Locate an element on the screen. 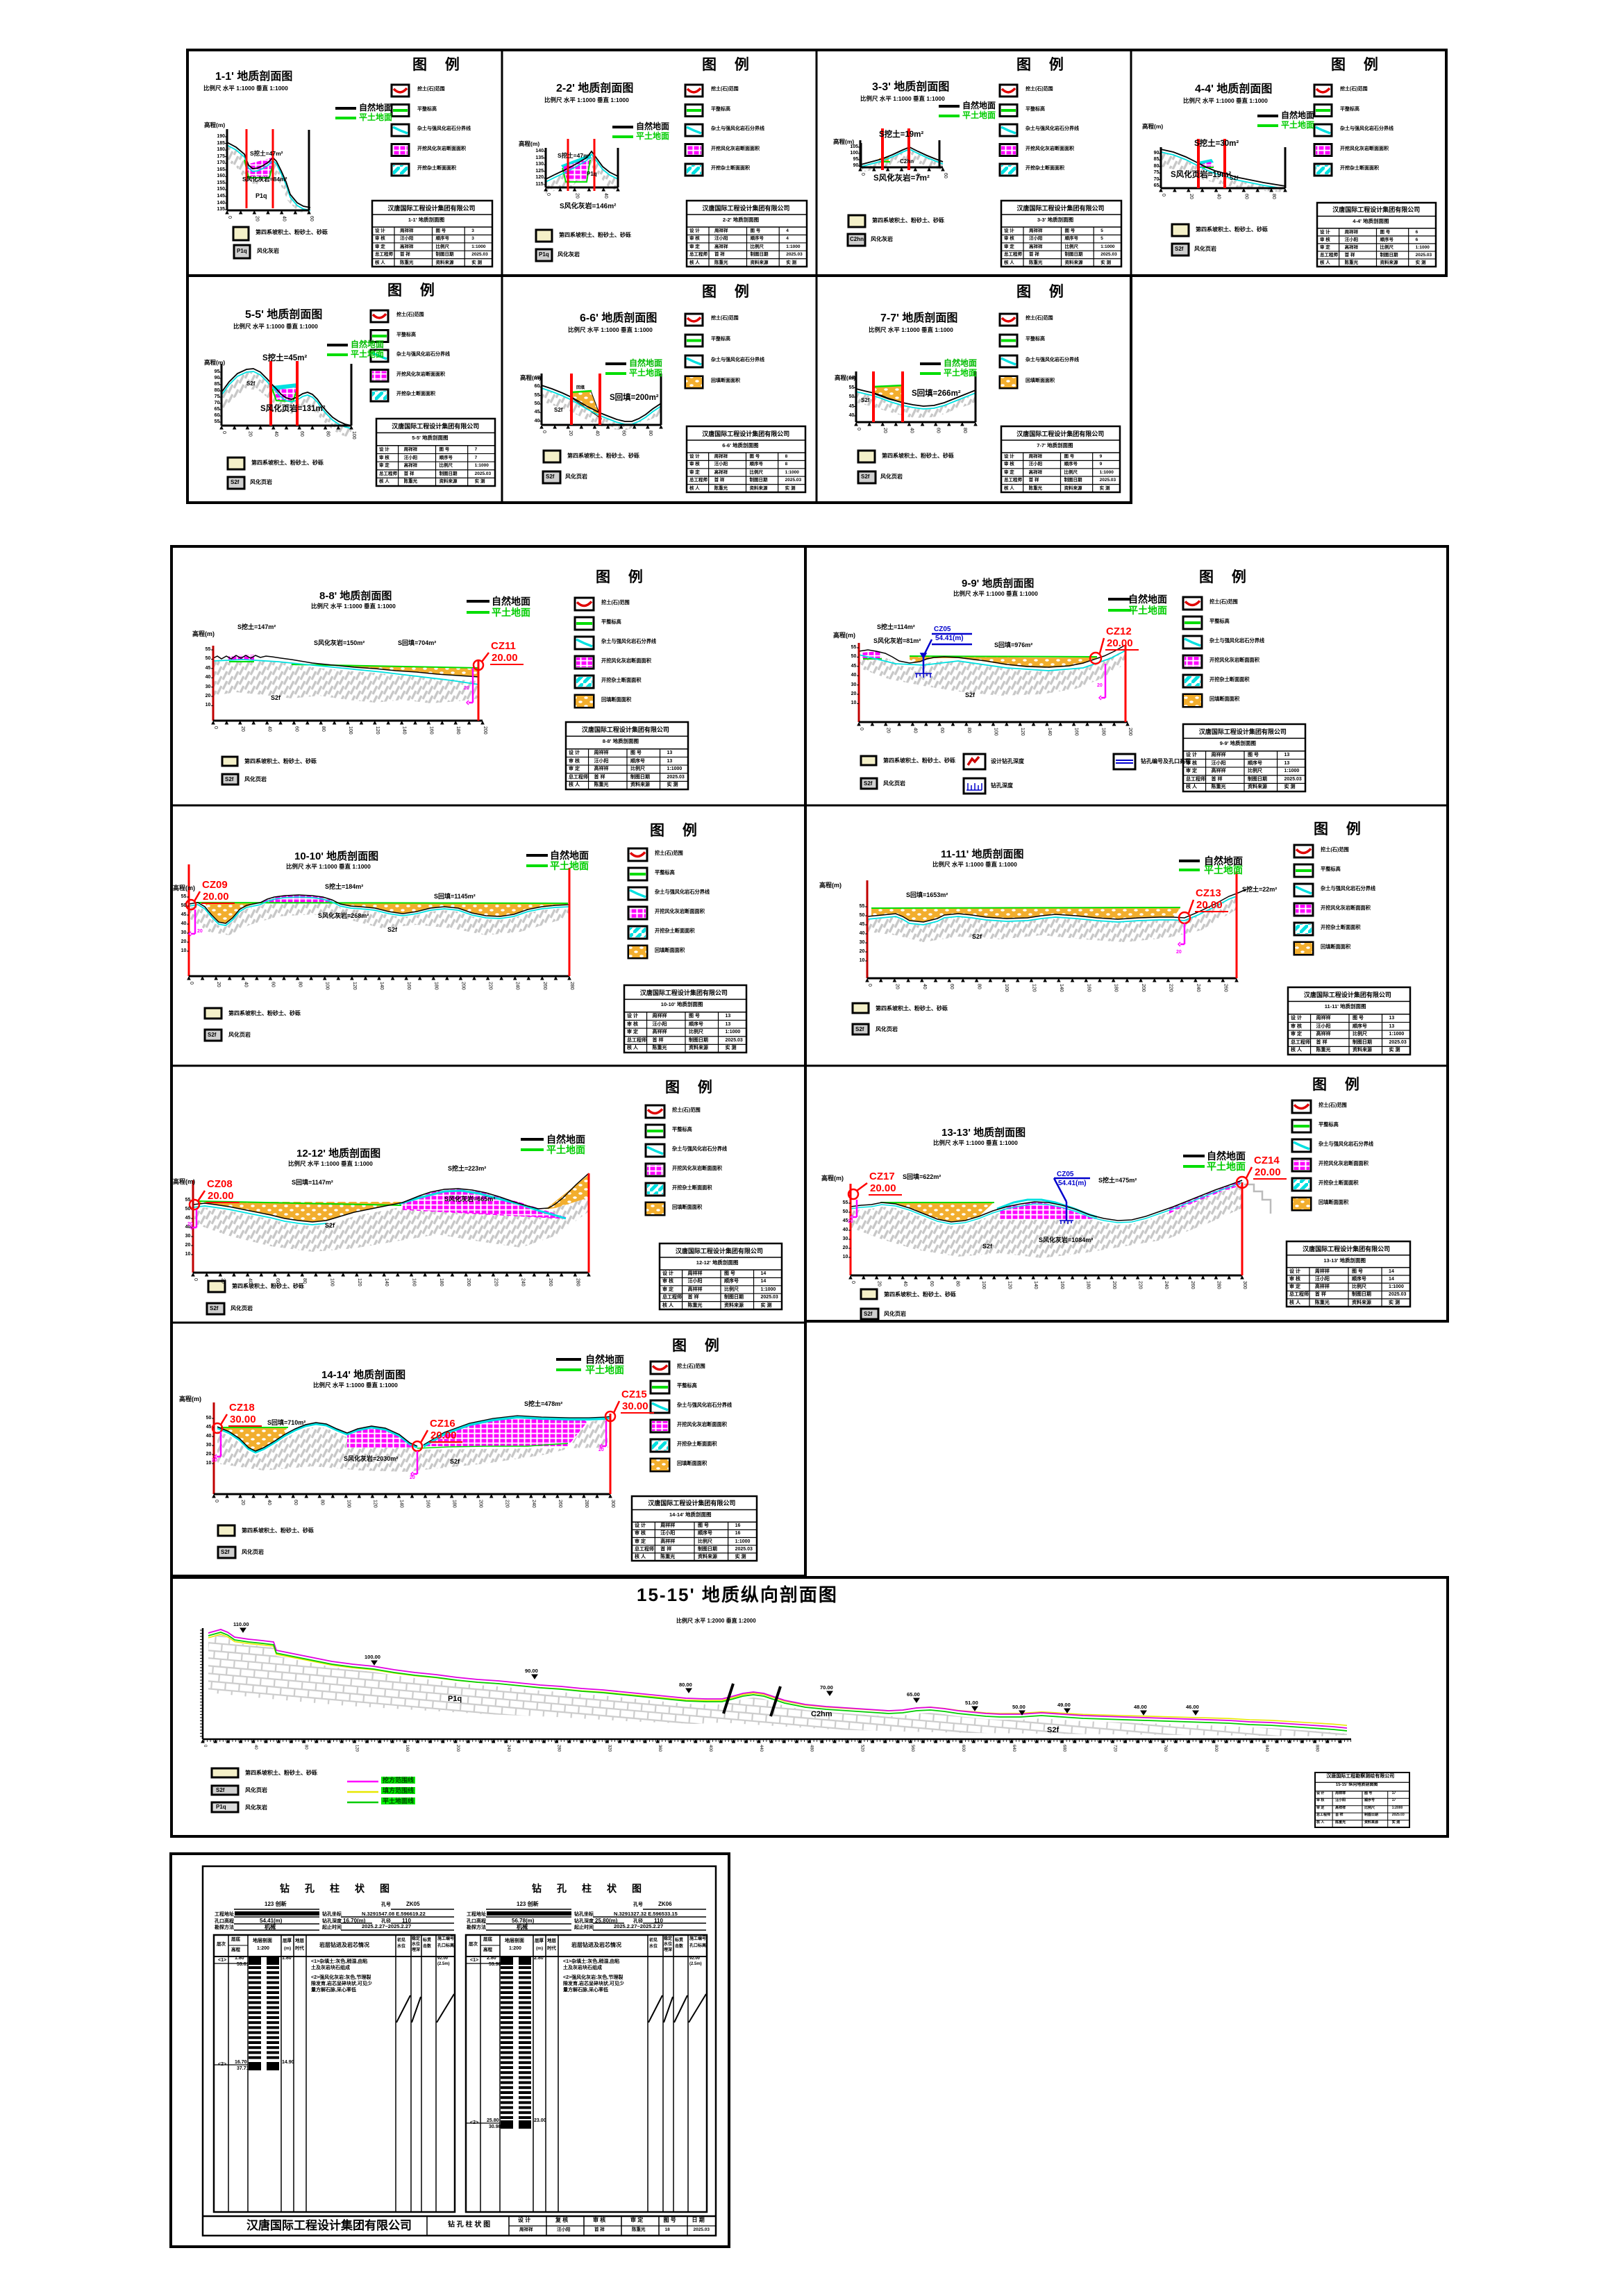  svg-text: 680 is located at coordinates (1064, 1748).